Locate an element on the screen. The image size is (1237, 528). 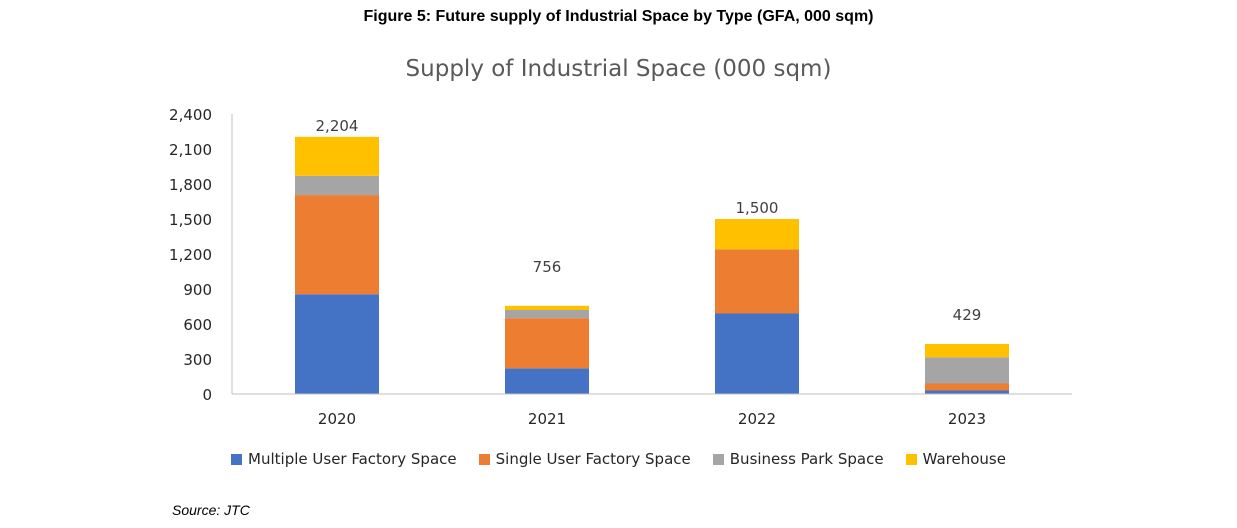
legend-label: Multiple User Factory Space is located at coordinates (352, 459).